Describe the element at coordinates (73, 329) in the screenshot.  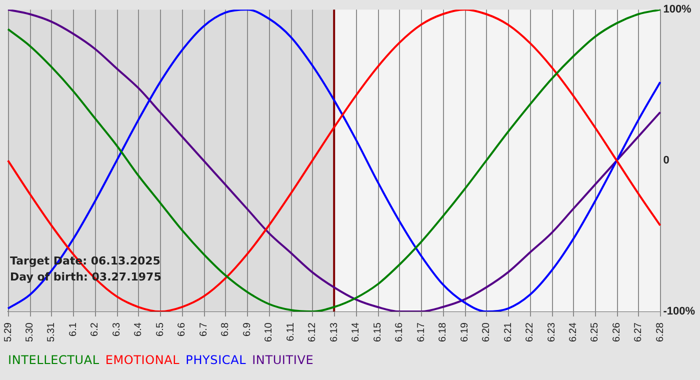
I see `x-tick-label: 6.1` at that location.